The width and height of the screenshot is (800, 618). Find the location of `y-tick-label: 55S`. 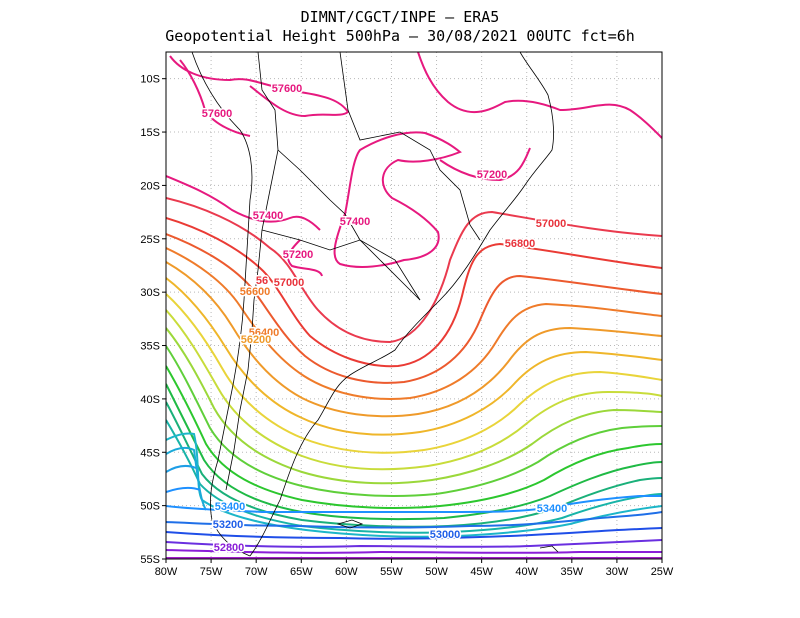

y-tick-label: 55S is located at coordinates (150, 560).